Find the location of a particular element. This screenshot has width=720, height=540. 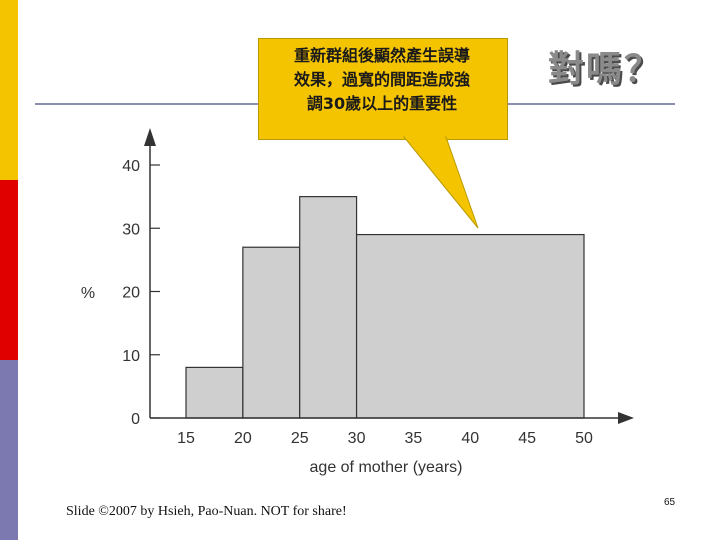

x-tick-label: 45 is located at coordinates (527, 438).